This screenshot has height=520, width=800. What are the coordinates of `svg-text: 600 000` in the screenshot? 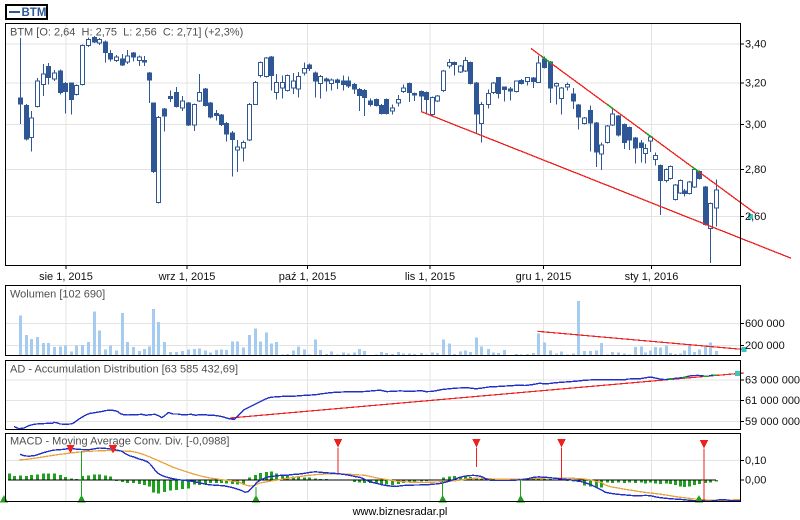 It's located at (765, 324).